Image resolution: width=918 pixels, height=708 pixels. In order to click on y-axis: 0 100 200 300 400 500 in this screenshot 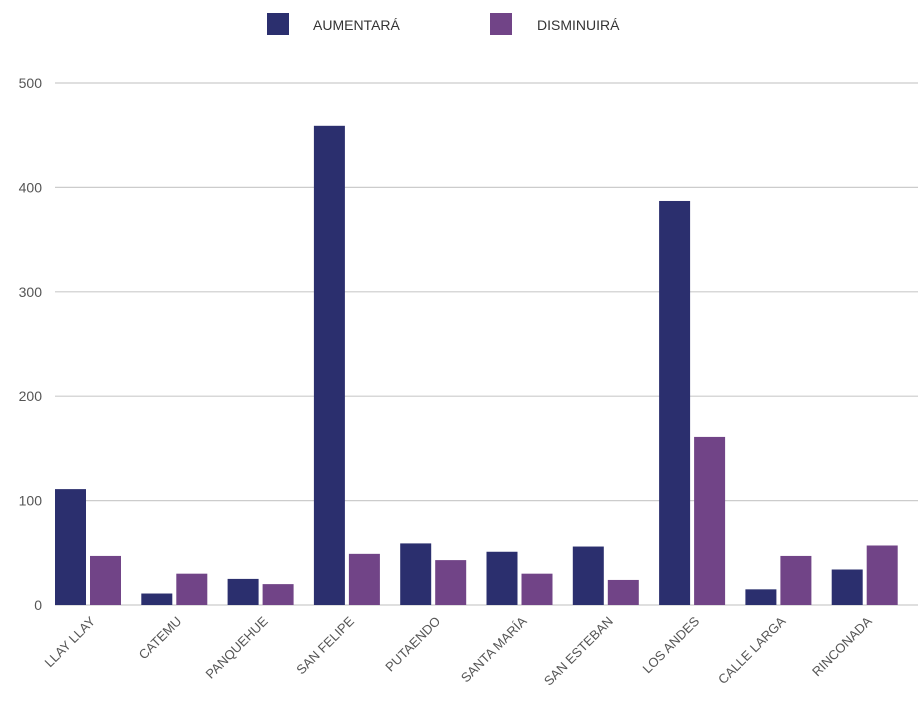, I will do `click(31, 344)`.